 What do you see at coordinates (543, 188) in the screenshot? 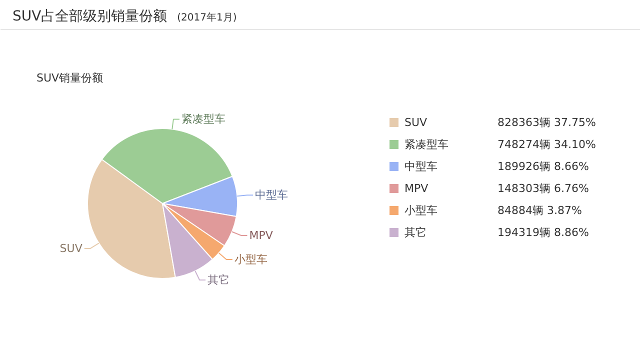
I see `data-label: 148303辆 6.76%` at bounding box center [543, 188].